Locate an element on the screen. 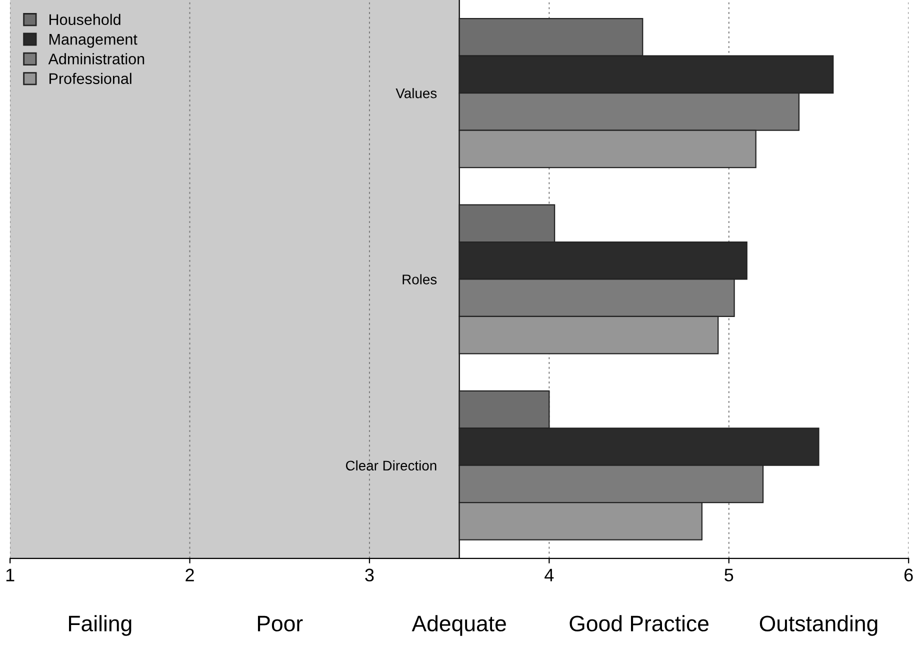 The width and height of the screenshot is (915, 657). text: Adequate is located at coordinates (459, 625).